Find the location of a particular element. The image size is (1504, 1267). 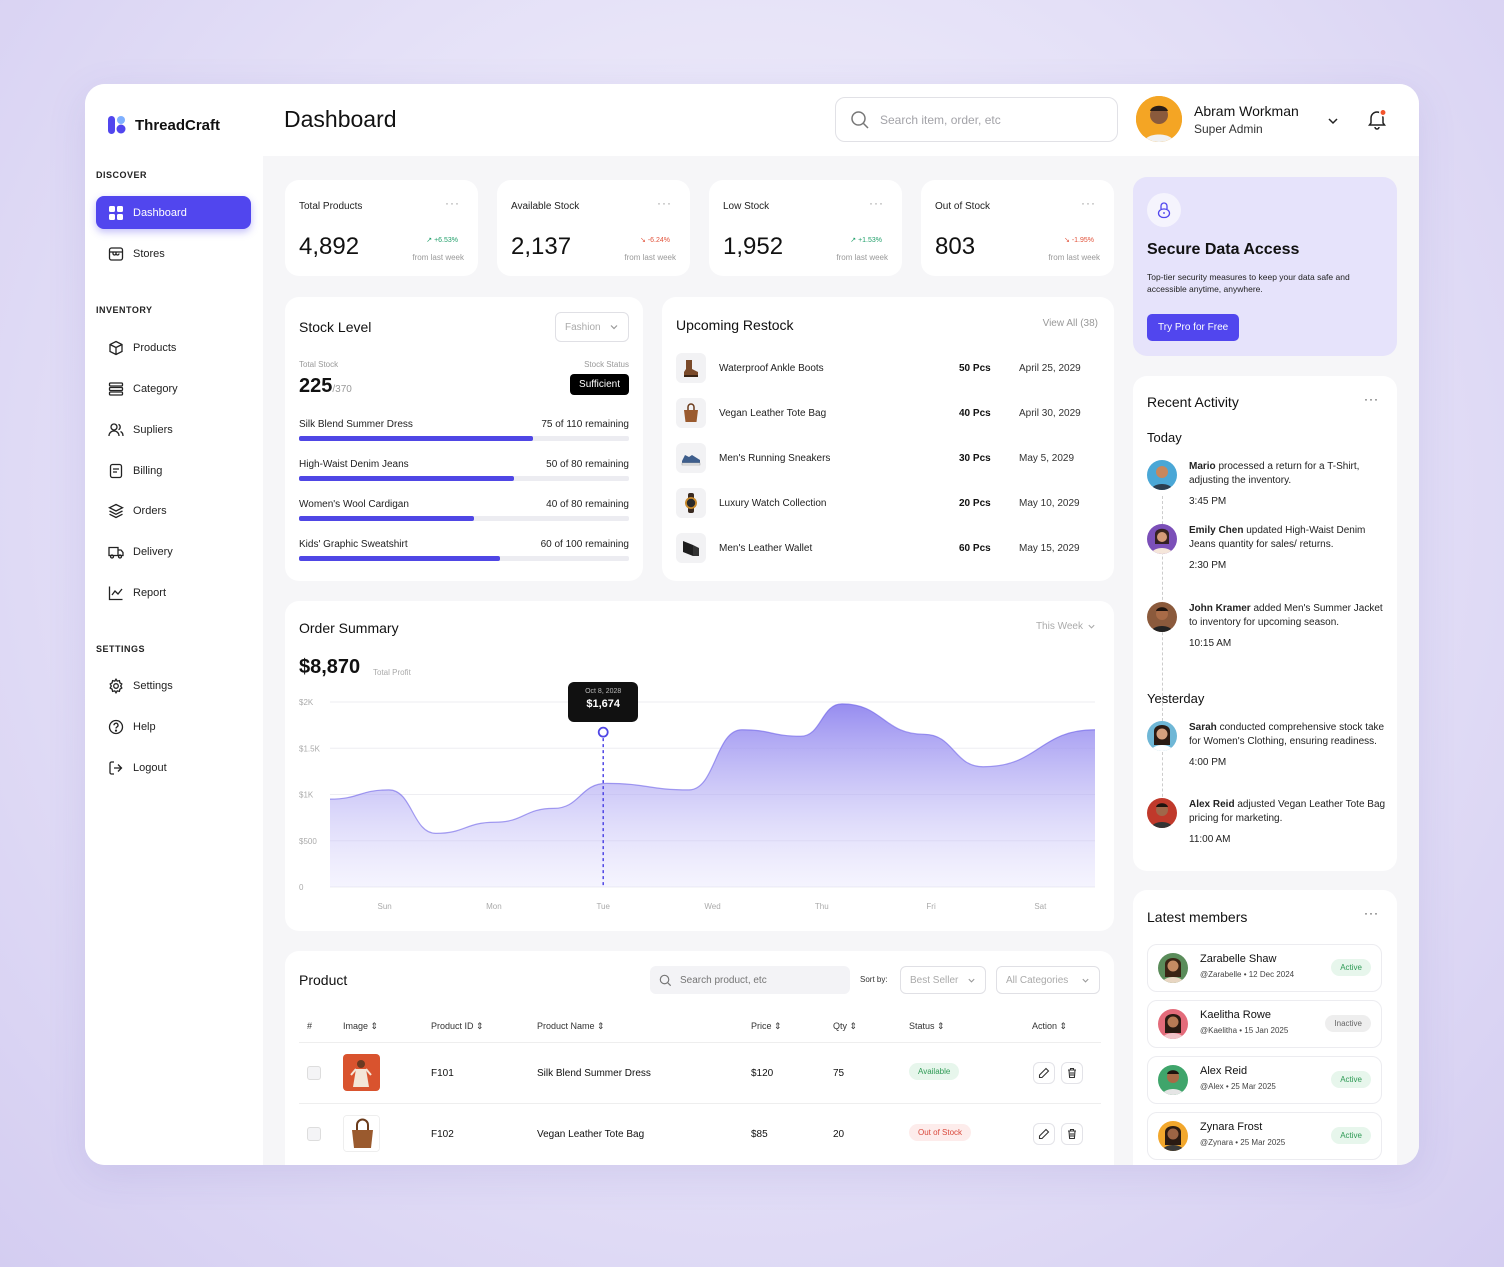

restock-item: Men's Leather Wallet 60 Pcs May 15, 2029 is located at coordinates (886, 548).